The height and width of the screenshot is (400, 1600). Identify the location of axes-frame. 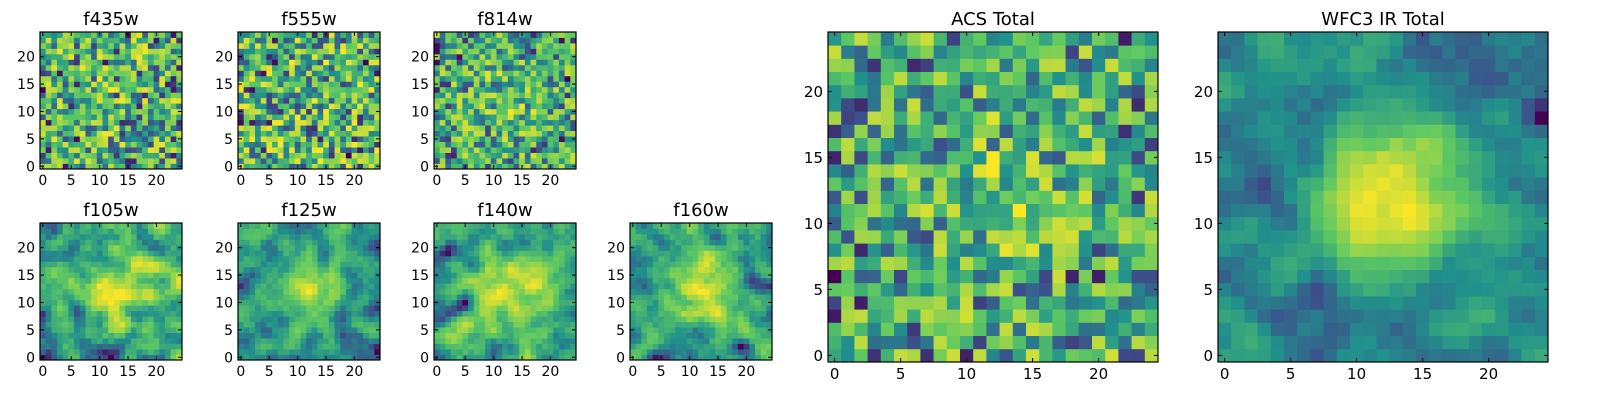
(505, 291).